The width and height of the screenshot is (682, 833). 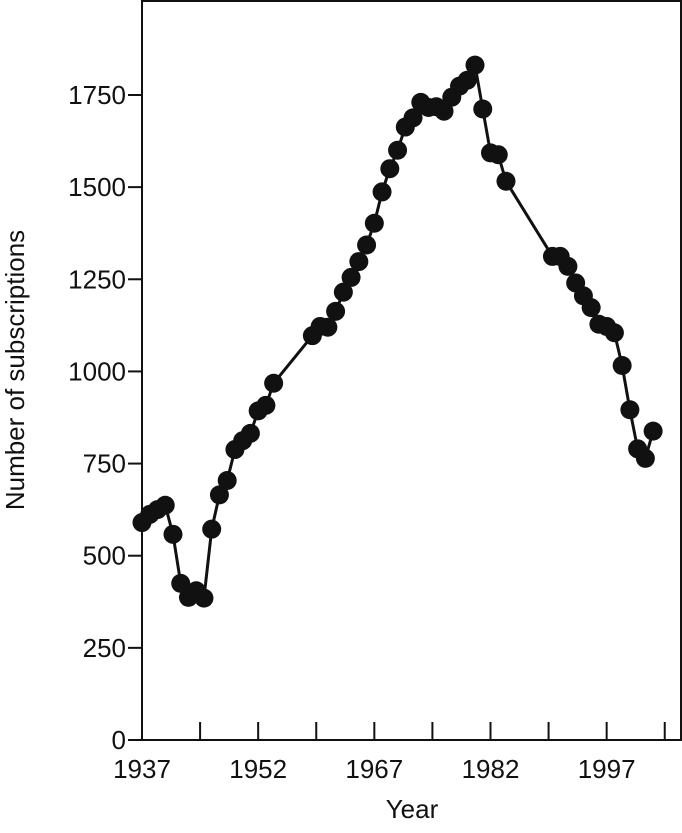 What do you see at coordinates (97, 371) in the screenshot?
I see `y-tick-label: 1000` at bounding box center [97, 371].